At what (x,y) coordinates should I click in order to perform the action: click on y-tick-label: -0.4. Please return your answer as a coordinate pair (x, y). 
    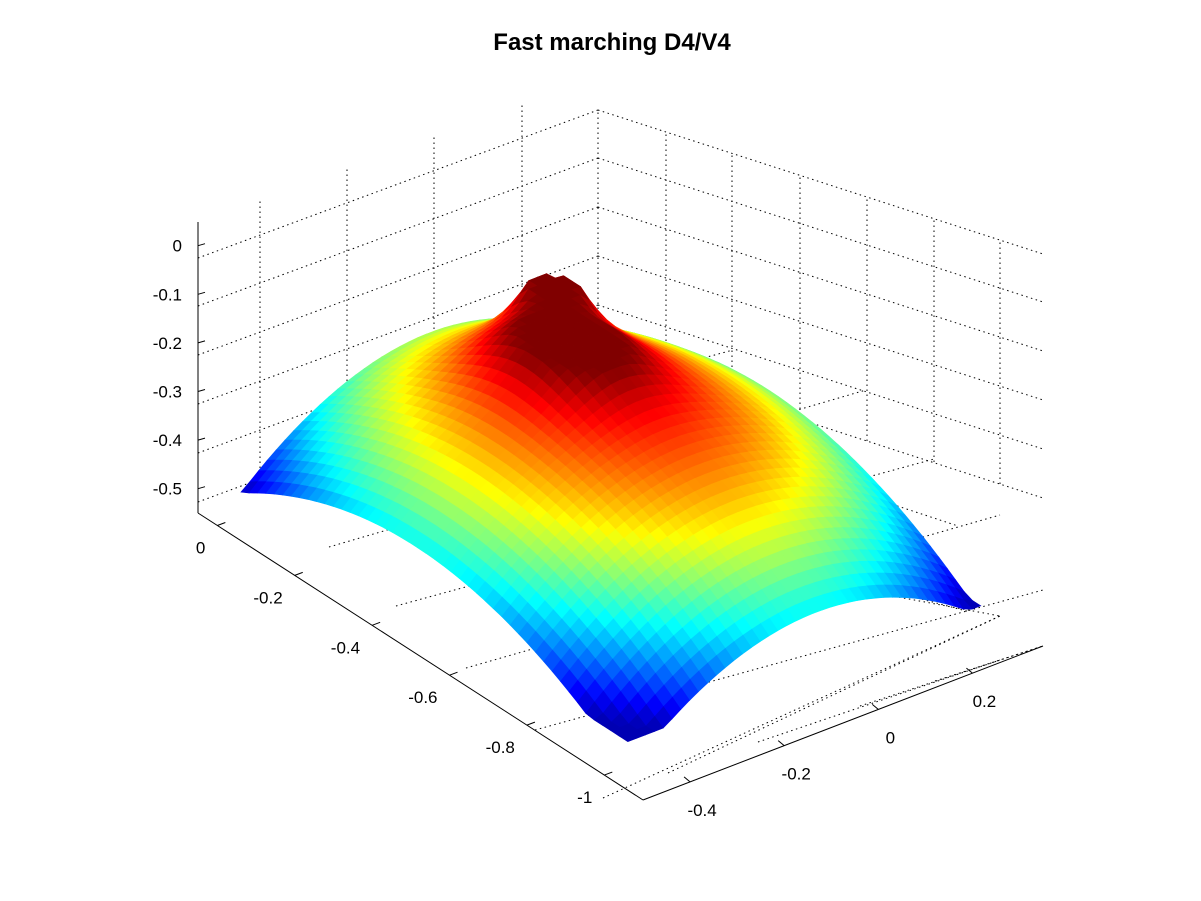
    Looking at the image, I should click on (701, 810).